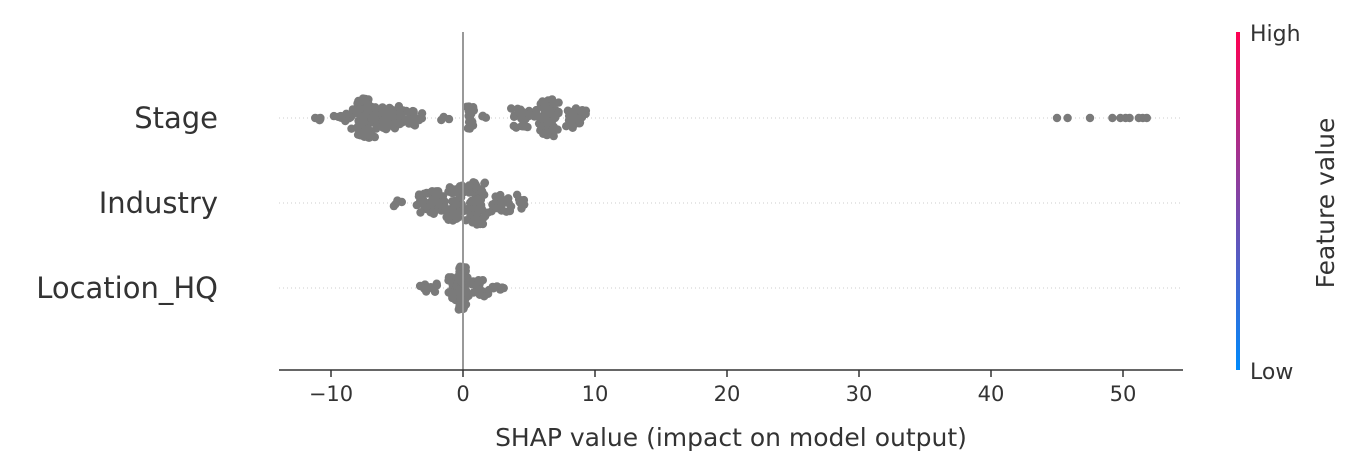 The height and width of the screenshot is (467, 1360). Describe the element at coordinates (727, 394) in the screenshot. I see `x-tick-label: 20` at that location.